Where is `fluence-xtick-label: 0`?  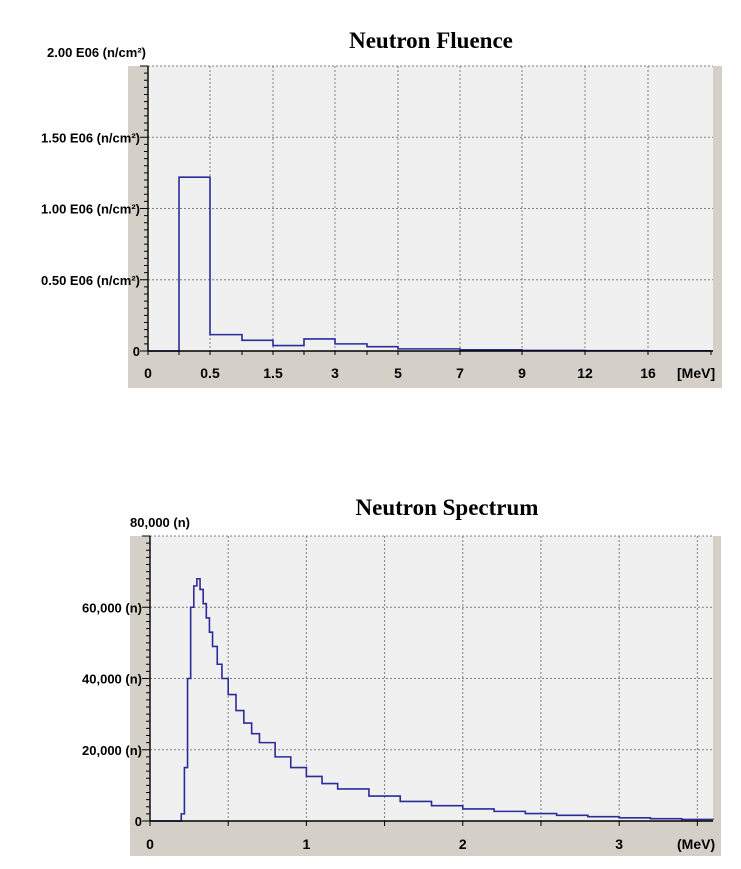 fluence-xtick-label: 0 is located at coordinates (148, 373).